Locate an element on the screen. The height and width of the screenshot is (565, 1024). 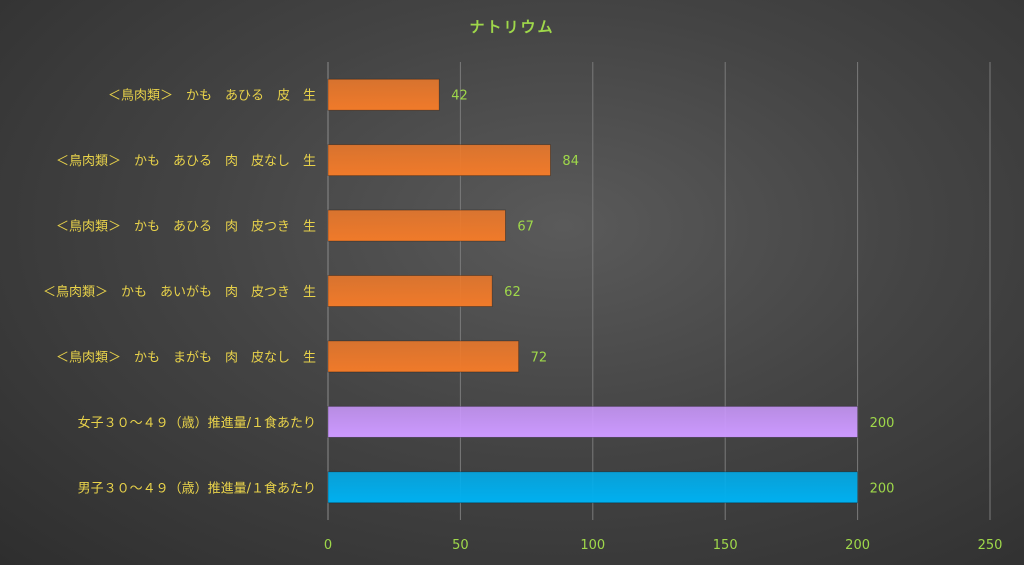
value-label-1: 84 is located at coordinates (570, 161).